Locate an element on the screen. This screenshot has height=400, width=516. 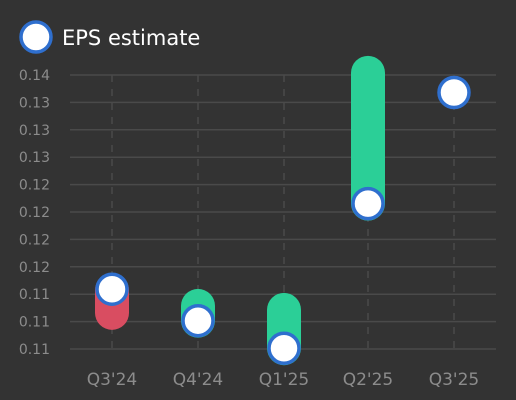
x-axis: Q3'24 Q4'24 Q1'25 Q2'25 Q3'25 is located at coordinates (283, 380).